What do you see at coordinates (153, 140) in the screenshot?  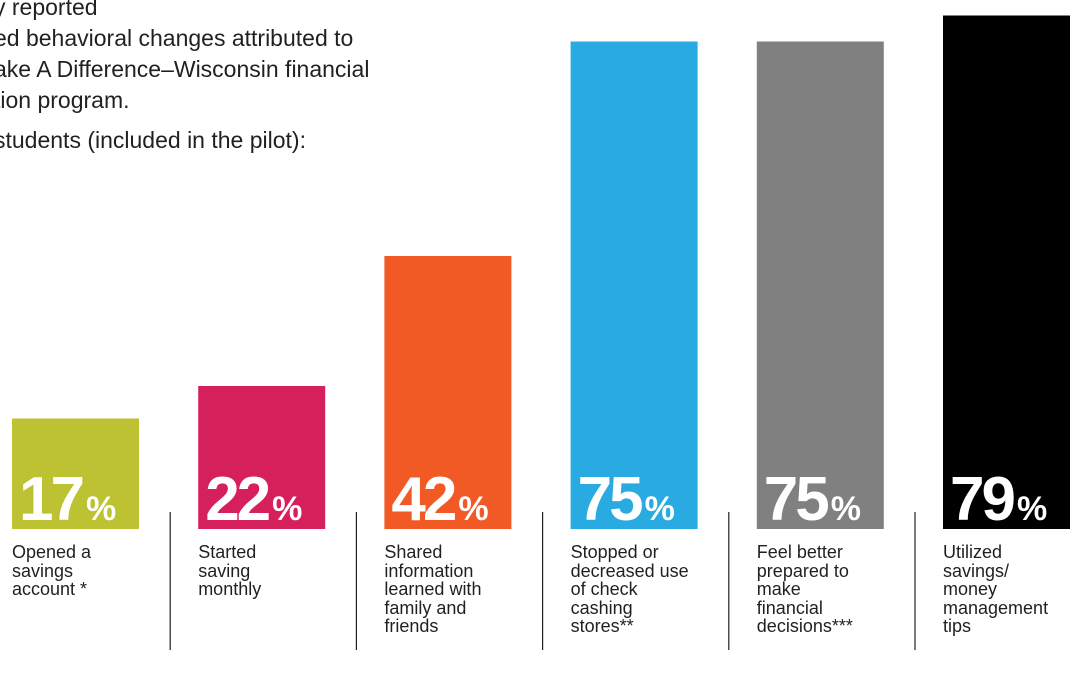 I see `intro-subheading: students (included in the pilot):` at bounding box center [153, 140].